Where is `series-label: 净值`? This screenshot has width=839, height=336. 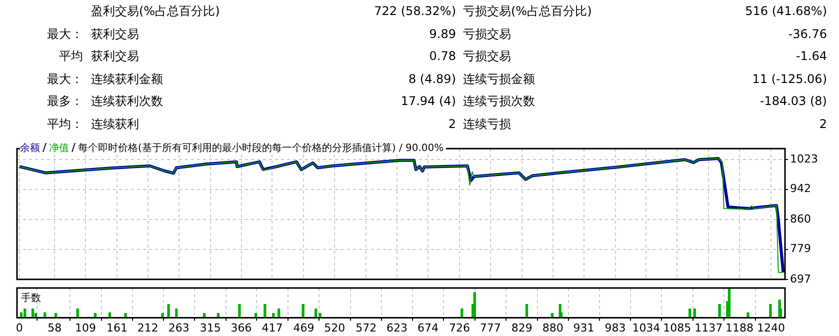
series-label: 净值 is located at coordinates (59, 148).